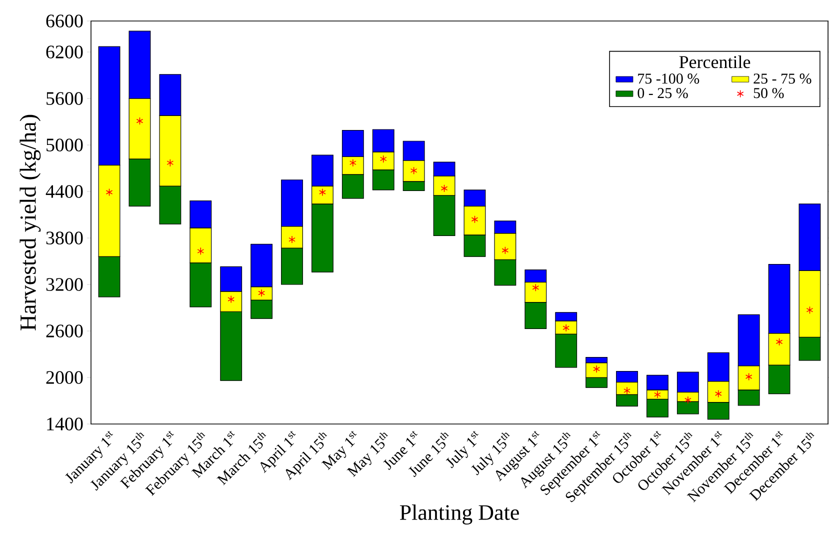 The width and height of the screenshot is (829, 544). Describe the element at coordinates (64, 284) in the screenshot. I see `y-tick-label: 3200` at that location.